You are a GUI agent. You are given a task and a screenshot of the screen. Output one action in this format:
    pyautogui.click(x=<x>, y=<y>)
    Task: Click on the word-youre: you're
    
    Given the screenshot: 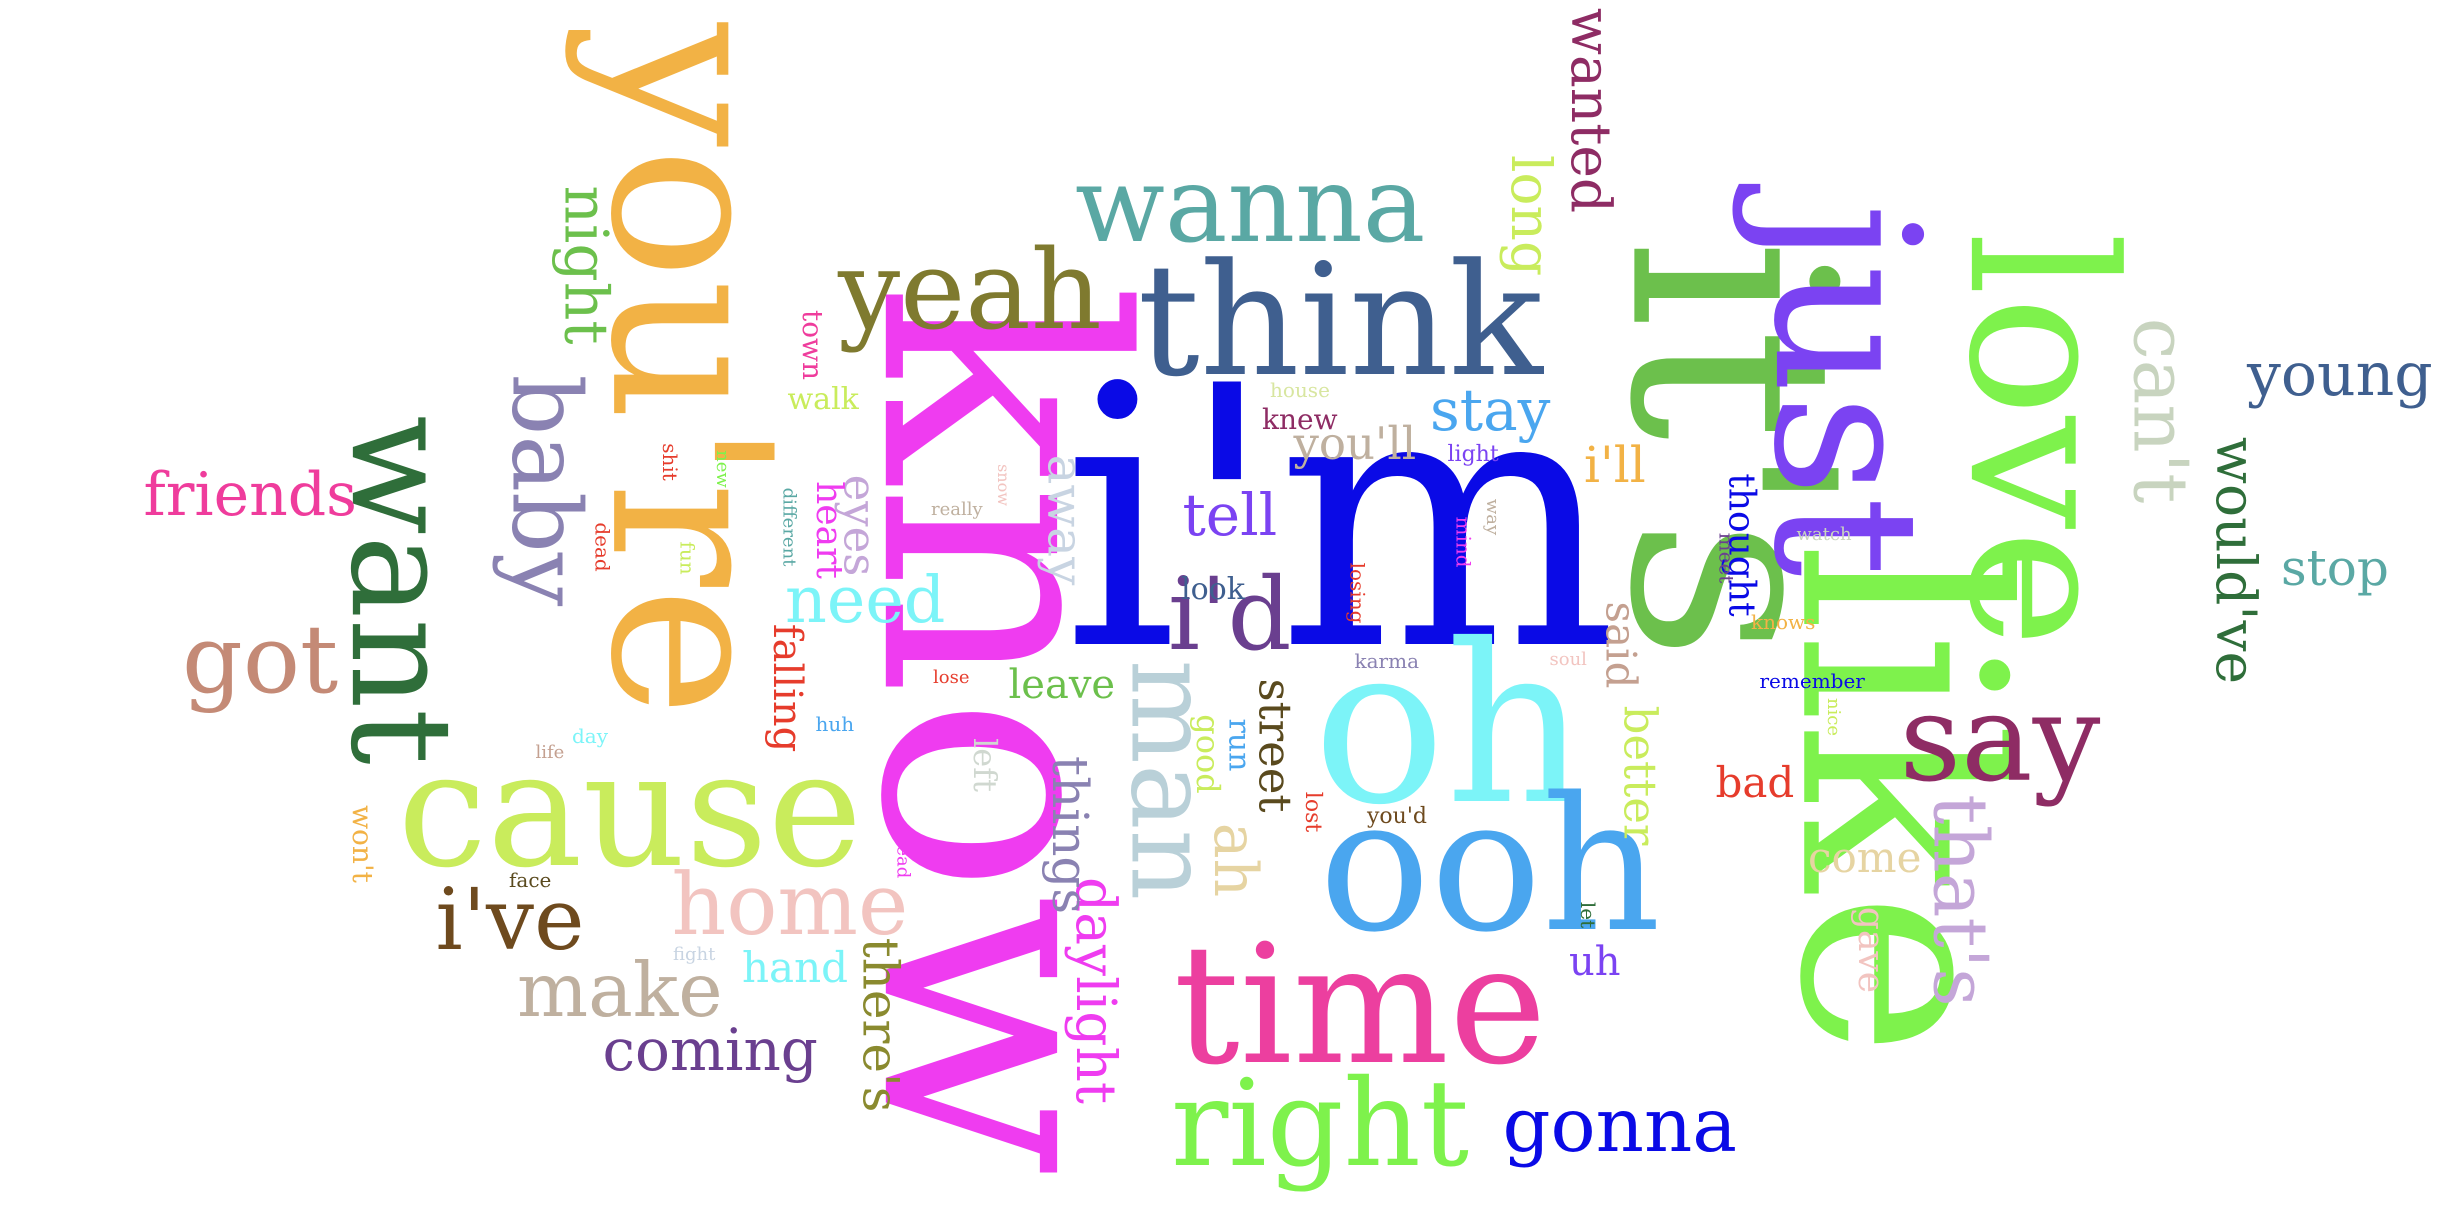 What is the action you would take?
    pyautogui.click(x=690, y=370)
    